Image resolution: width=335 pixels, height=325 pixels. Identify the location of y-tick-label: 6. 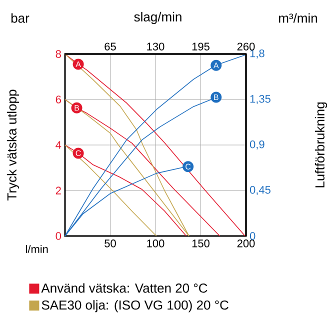
(58, 100).